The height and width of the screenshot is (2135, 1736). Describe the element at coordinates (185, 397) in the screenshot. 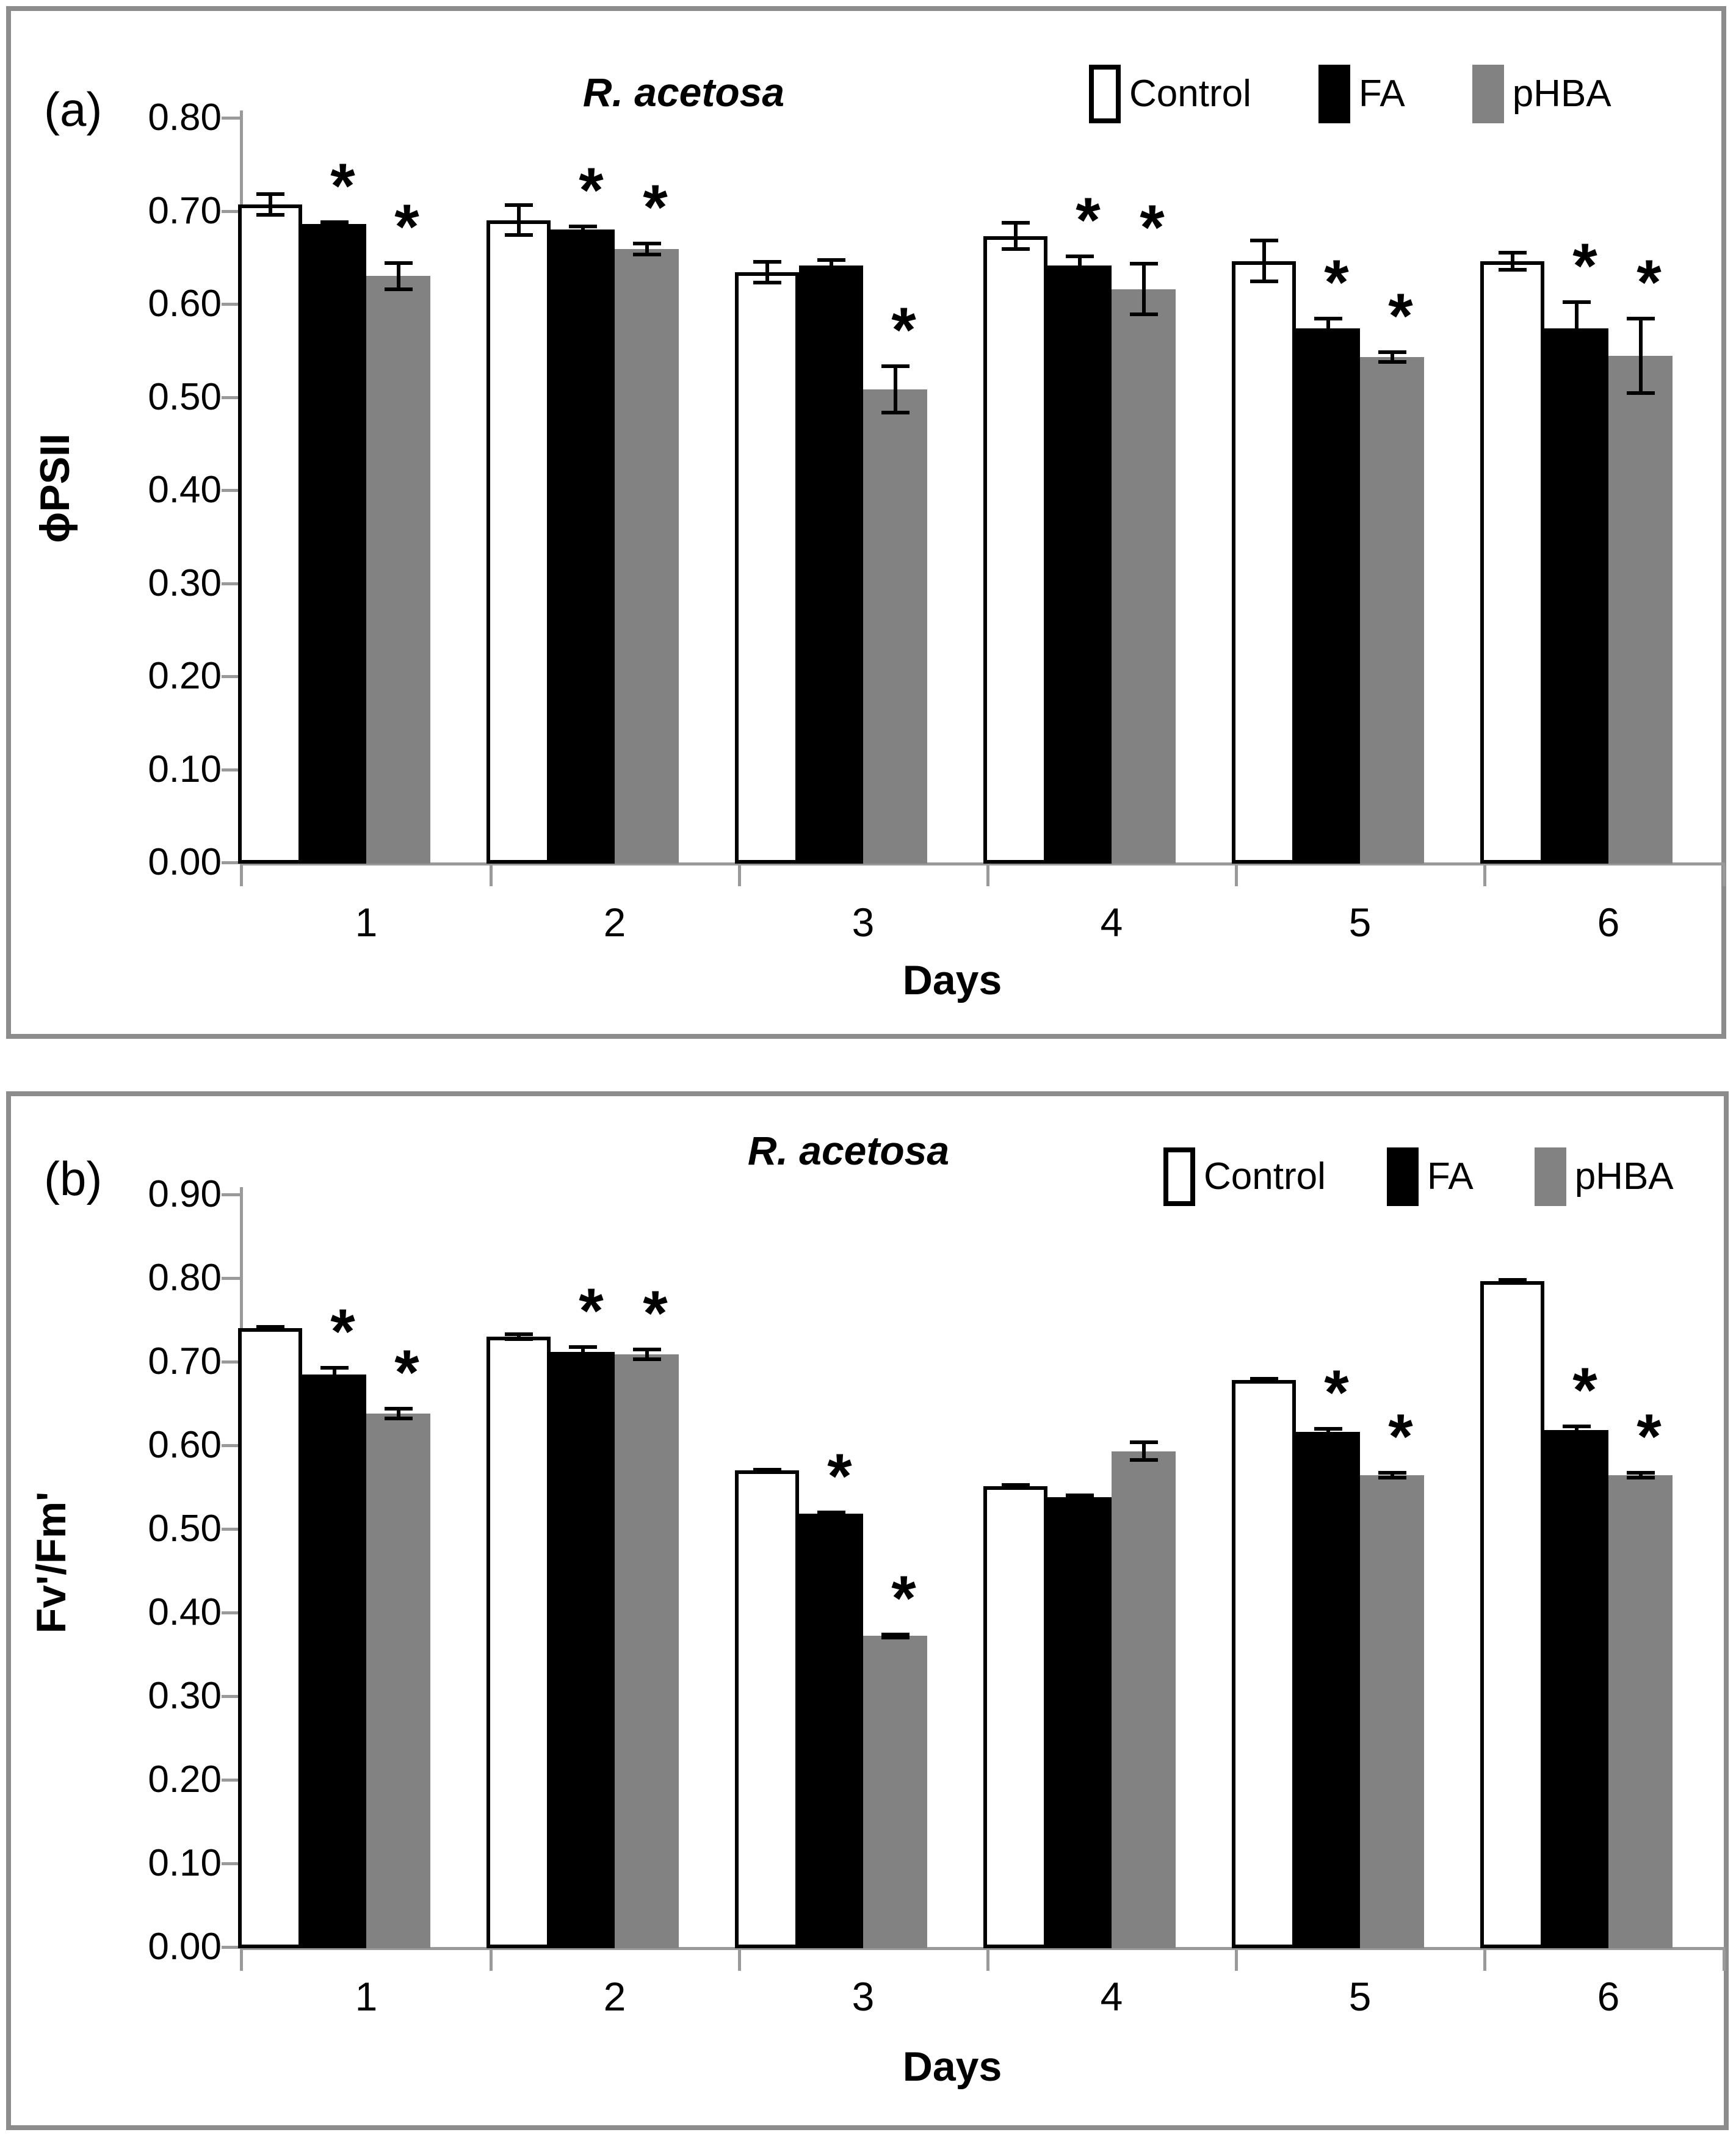

I see `y-tick-label: 0.50` at that location.